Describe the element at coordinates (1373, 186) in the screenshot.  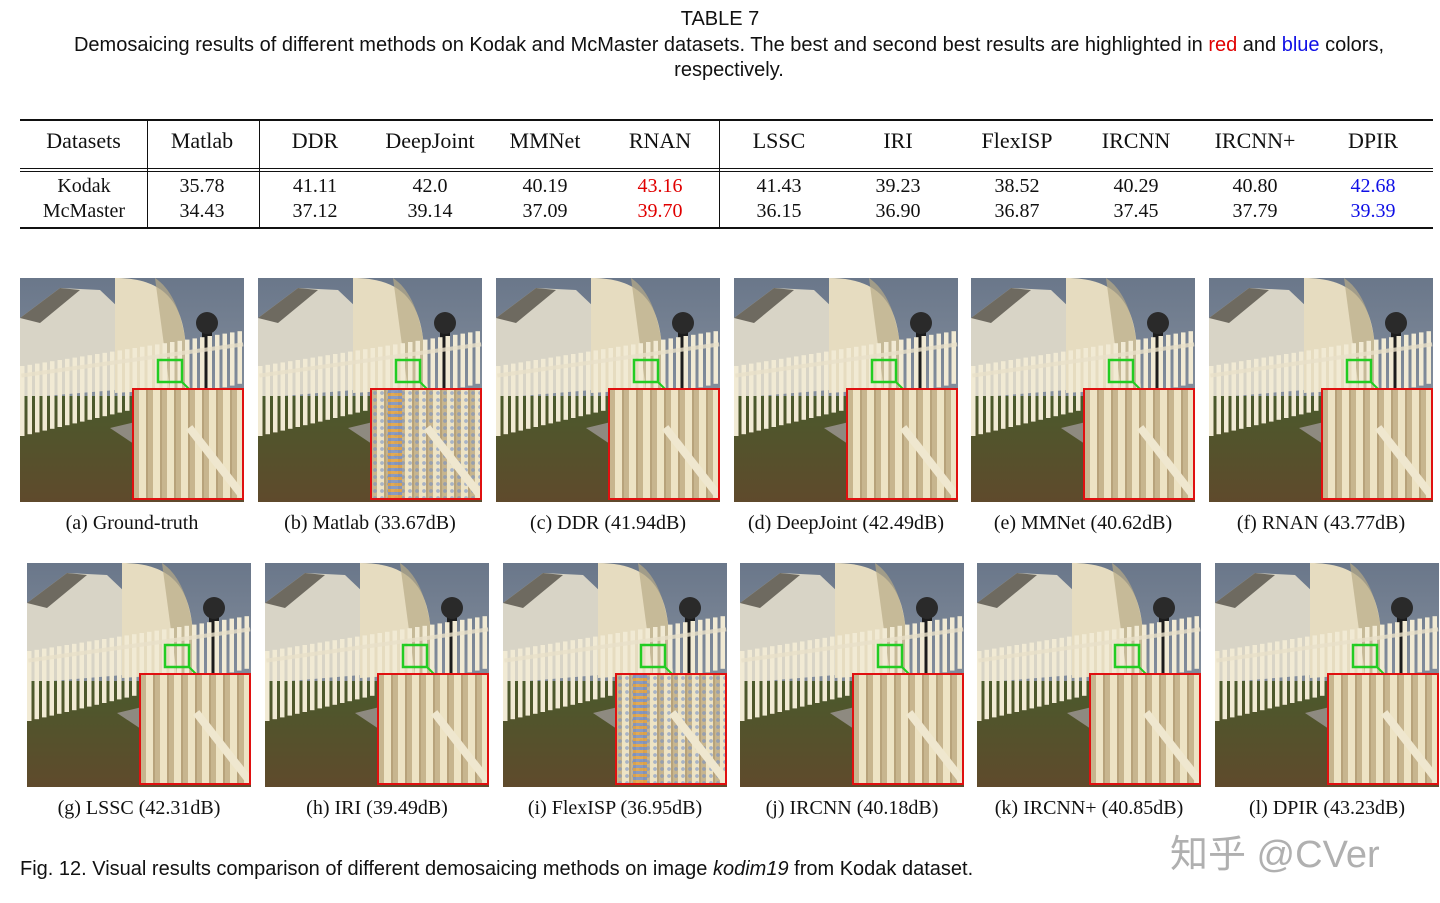
I see `table-cell: 42.68` at that location.